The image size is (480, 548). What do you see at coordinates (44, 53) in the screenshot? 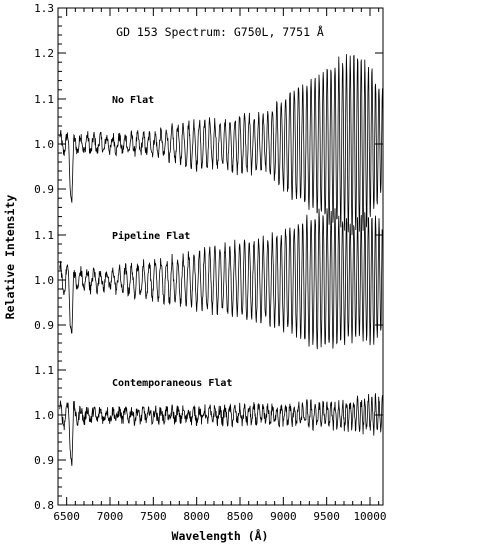
I see `y-tick-label: 1.2` at bounding box center [44, 53].